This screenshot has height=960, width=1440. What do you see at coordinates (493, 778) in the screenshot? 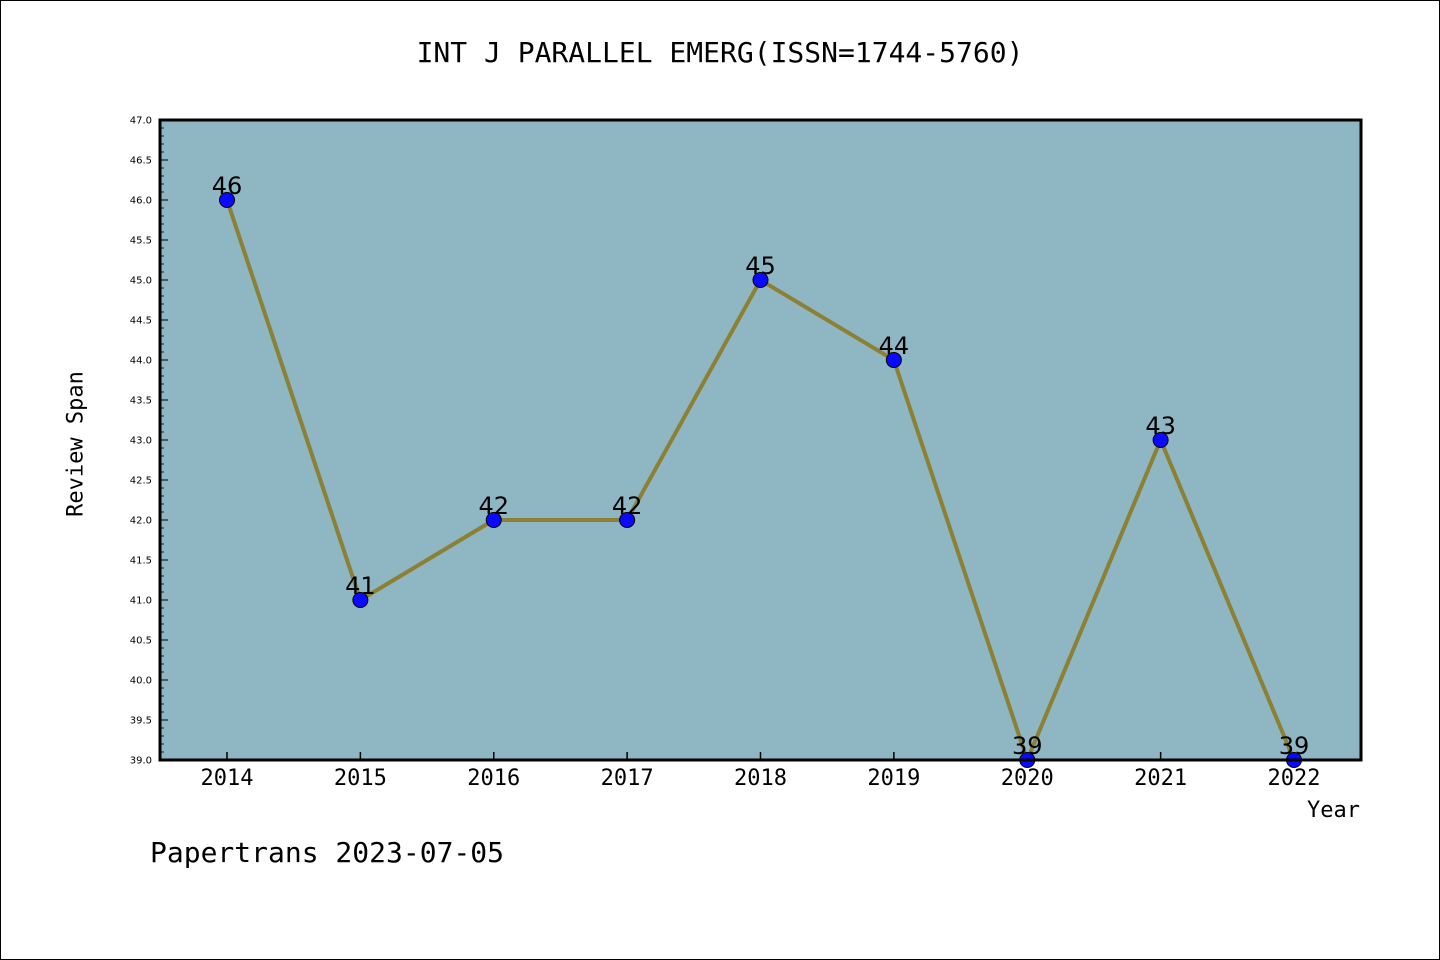
I see `x-tick-label: 2016` at bounding box center [493, 778].